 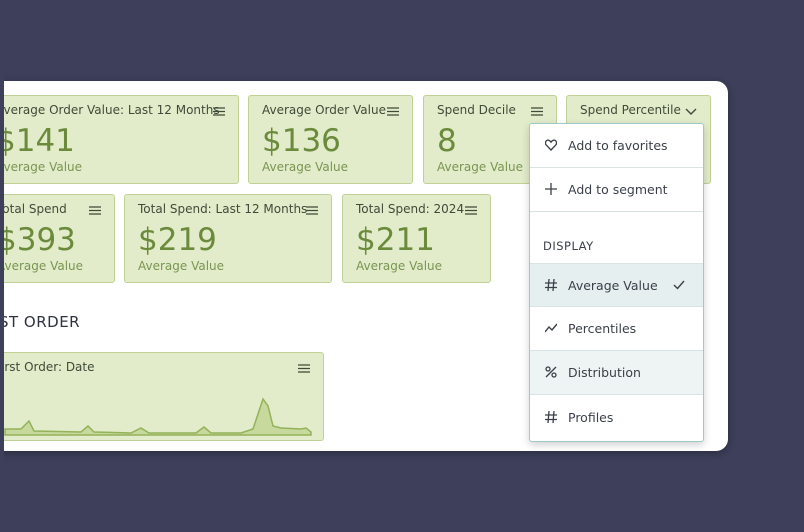 I want to click on menu-item-text: Average Value, so click(x=613, y=285).